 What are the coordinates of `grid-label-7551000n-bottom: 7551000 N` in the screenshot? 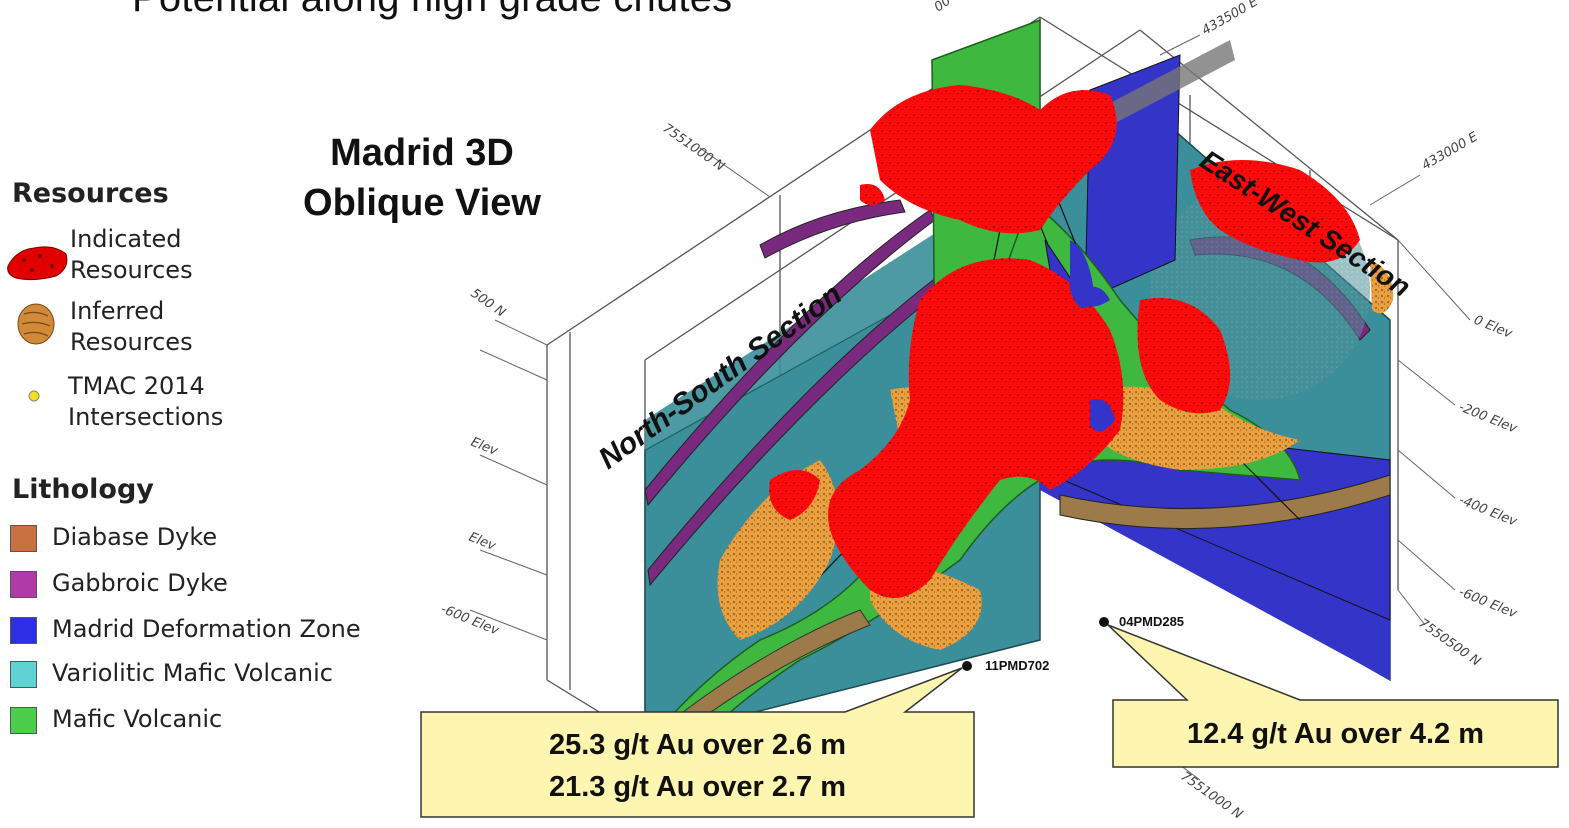 It's located at (1212, 796).